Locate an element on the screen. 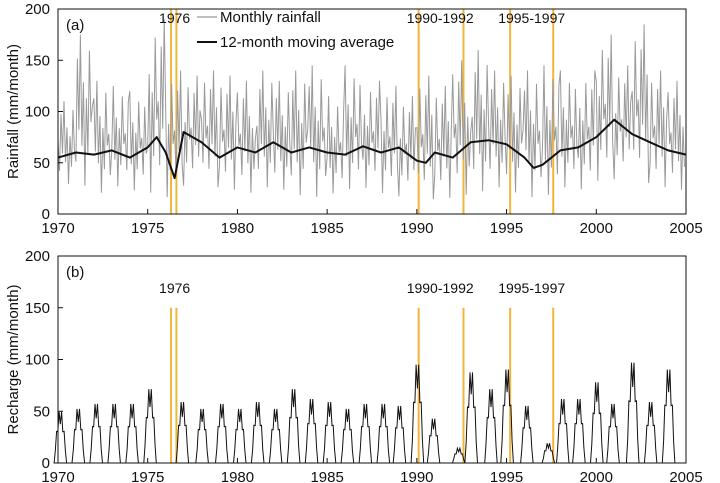 The height and width of the screenshot is (483, 720). legend-moving-average-label: 12-month moving average is located at coordinates (307, 42).